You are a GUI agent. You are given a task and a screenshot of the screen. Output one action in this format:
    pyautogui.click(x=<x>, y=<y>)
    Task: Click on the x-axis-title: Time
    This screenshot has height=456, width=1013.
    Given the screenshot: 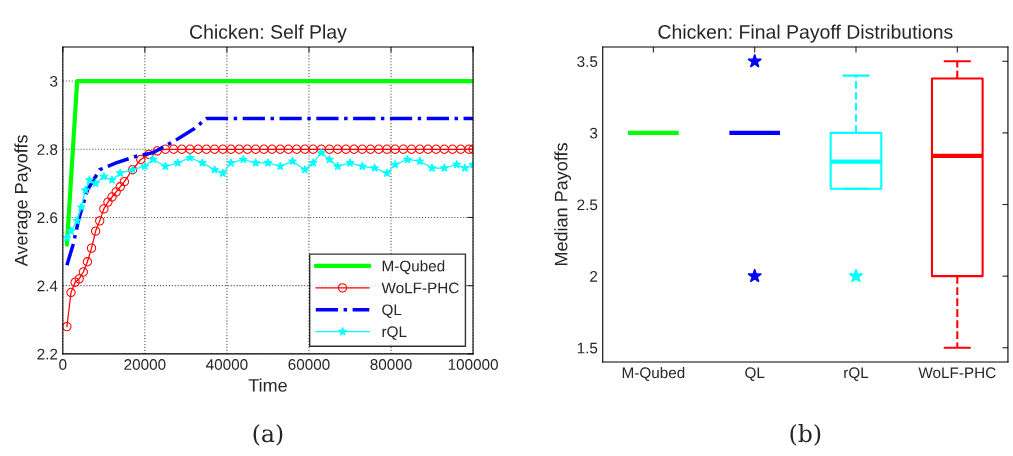 What is the action you would take?
    pyautogui.click(x=267, y=385)
    